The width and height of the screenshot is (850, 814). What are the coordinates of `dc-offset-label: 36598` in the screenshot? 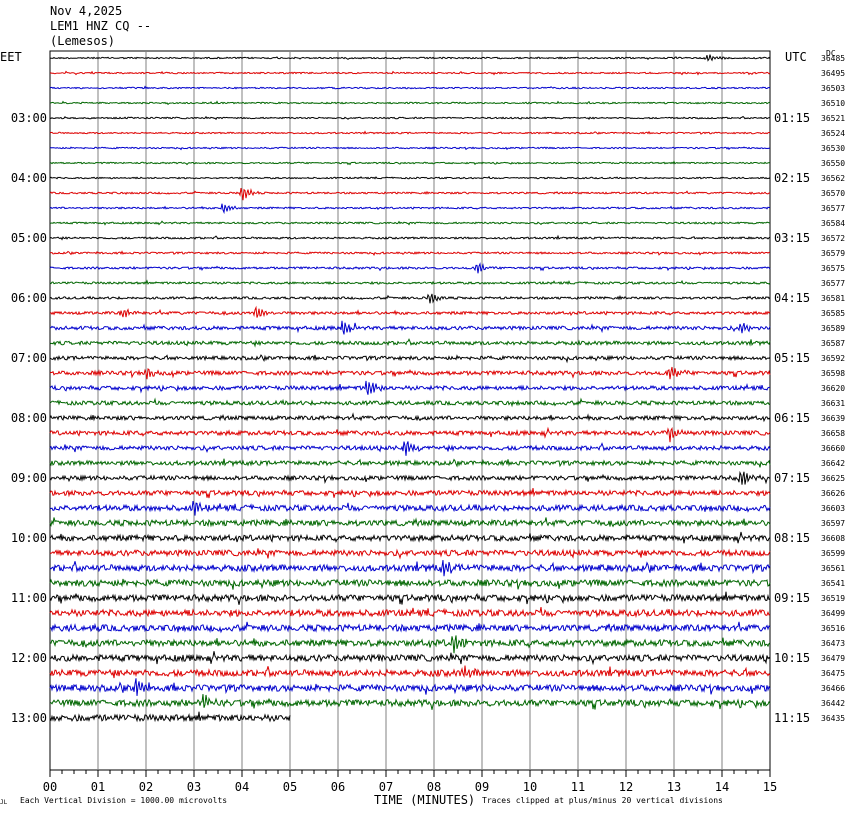 It's located at (833, 373).